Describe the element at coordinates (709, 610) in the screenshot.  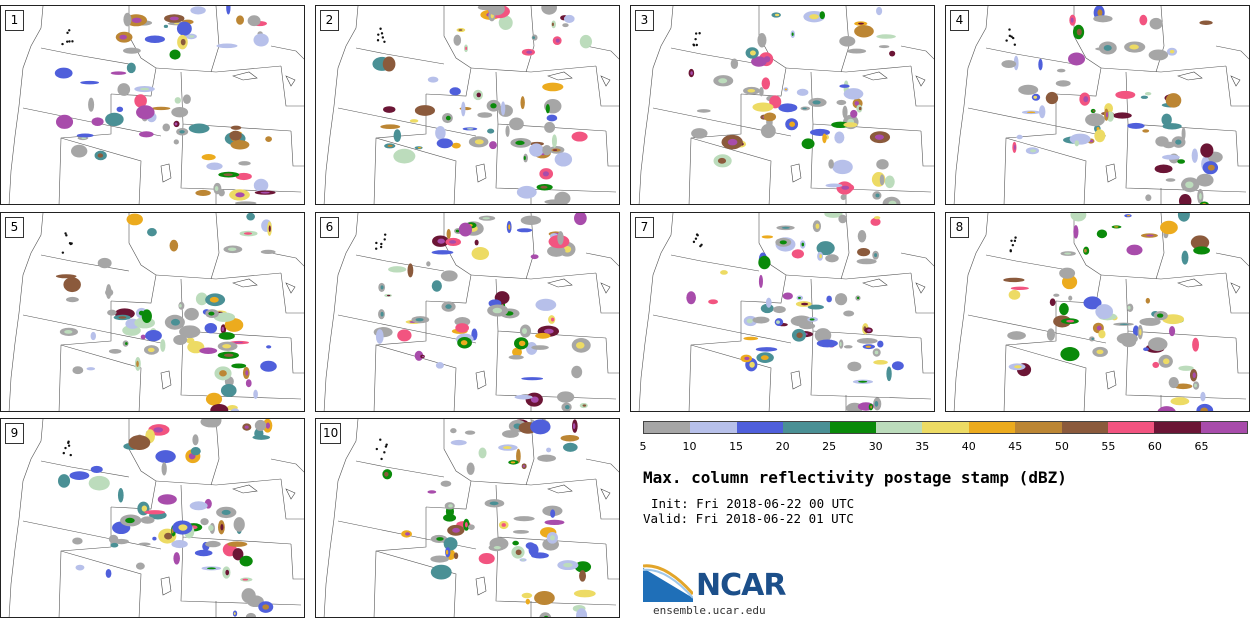
I see `ensemble-url: ensemble.ucar.edu` at that location.